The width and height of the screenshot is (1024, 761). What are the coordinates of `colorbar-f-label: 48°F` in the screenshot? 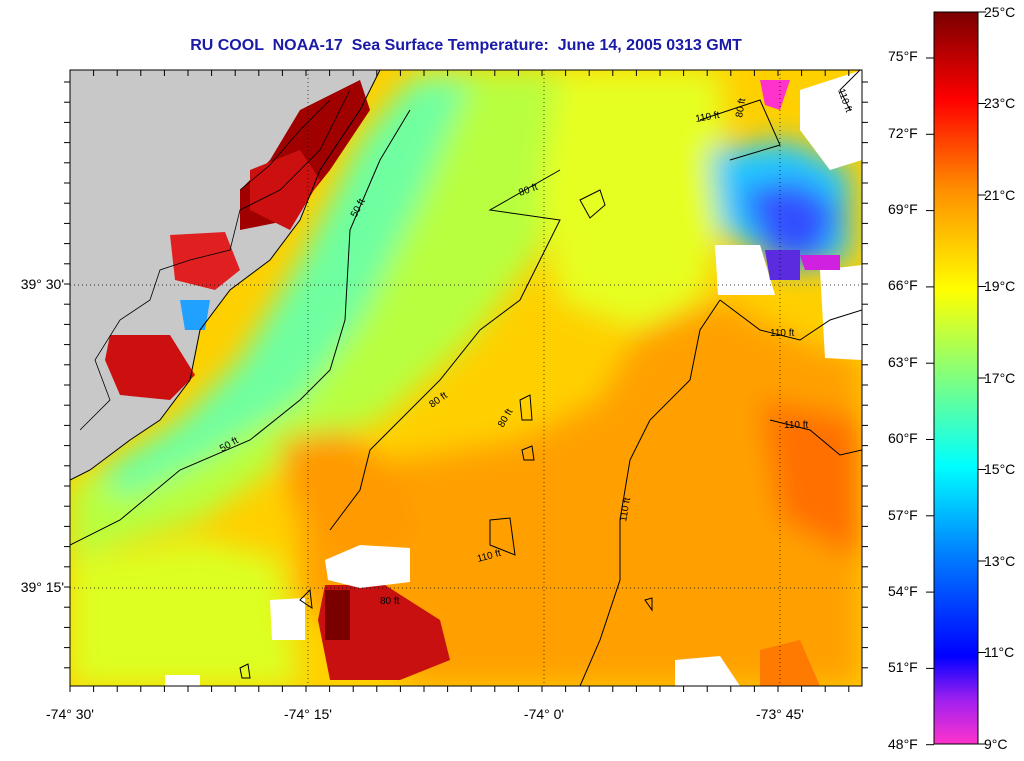 It's located at (903, 744).